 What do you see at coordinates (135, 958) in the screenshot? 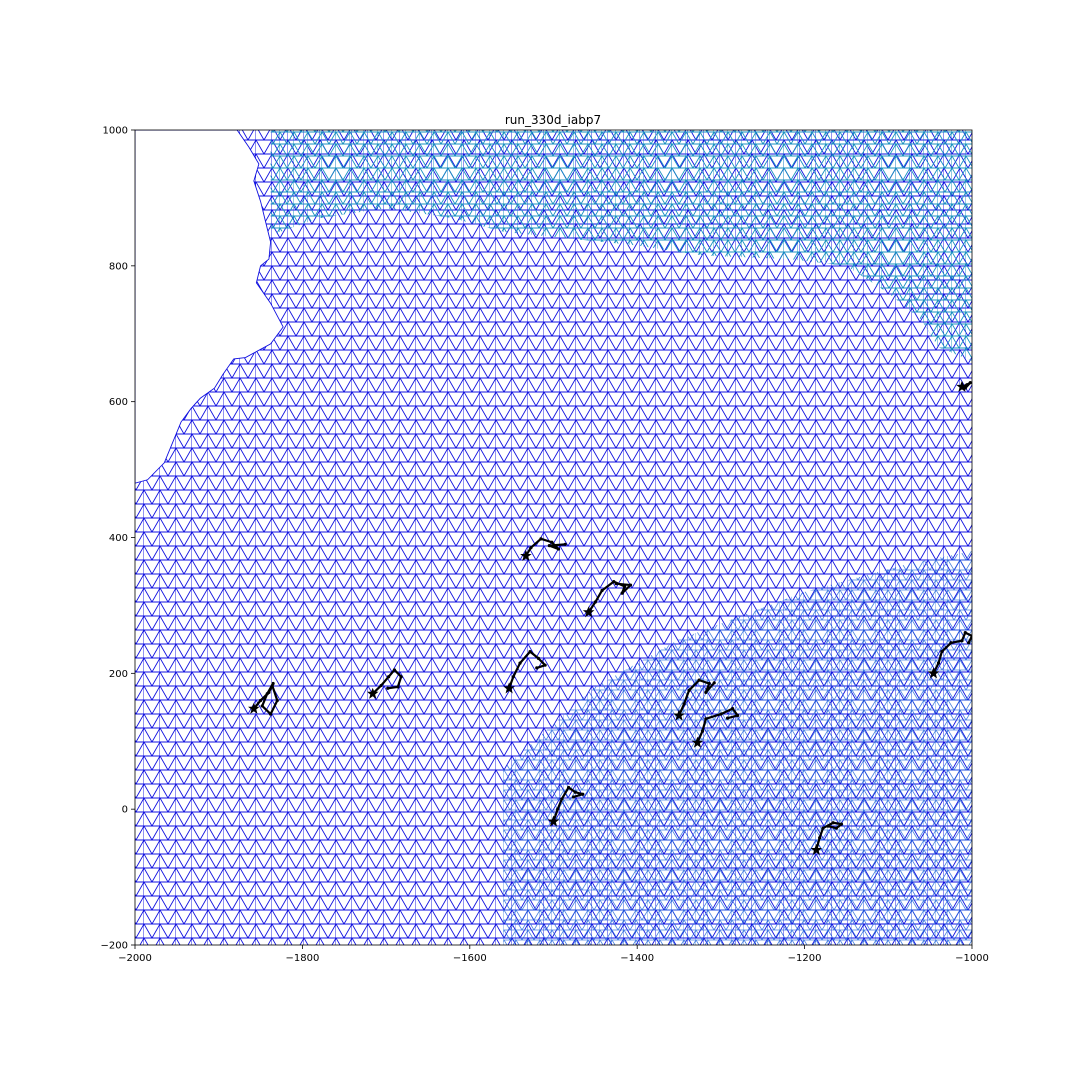
I see `x-tick-label: −2000` at bounding box center [135, 958].